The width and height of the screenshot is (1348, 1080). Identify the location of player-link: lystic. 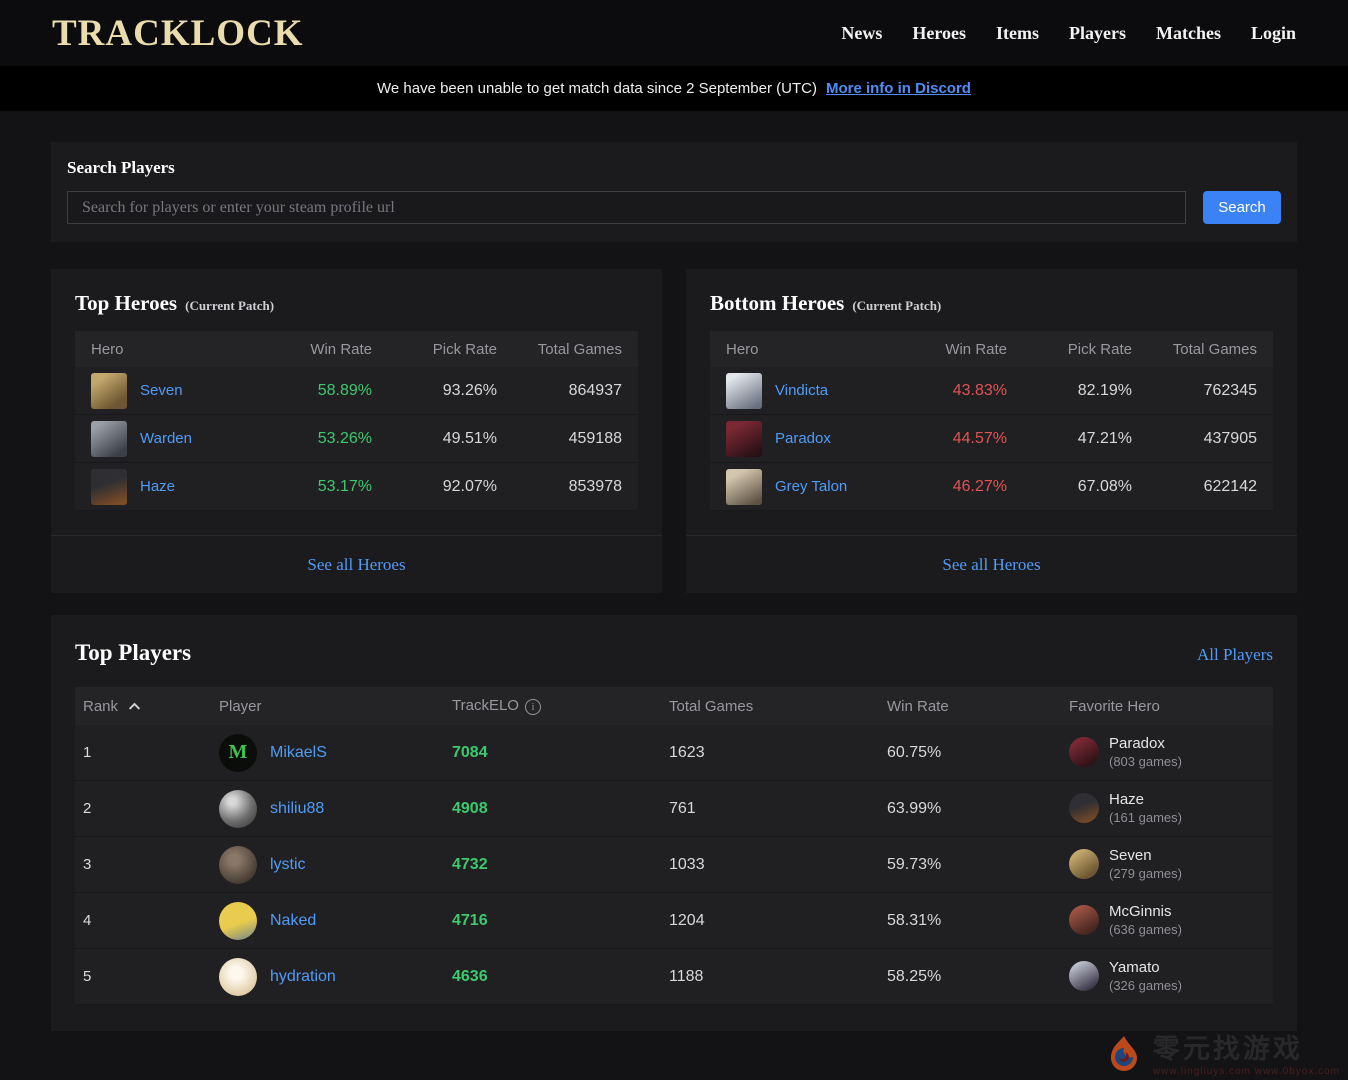
(288, 864).